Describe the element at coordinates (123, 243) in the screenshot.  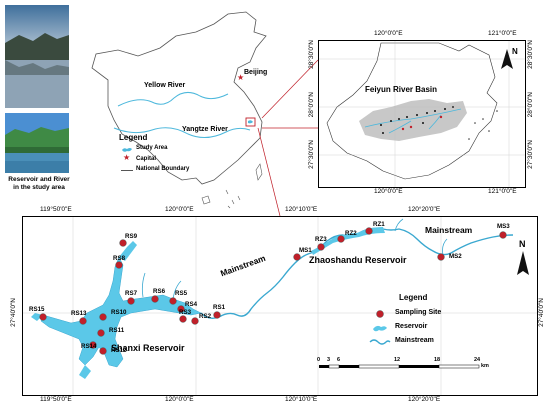
I see `site-dot-rs9` at that location.